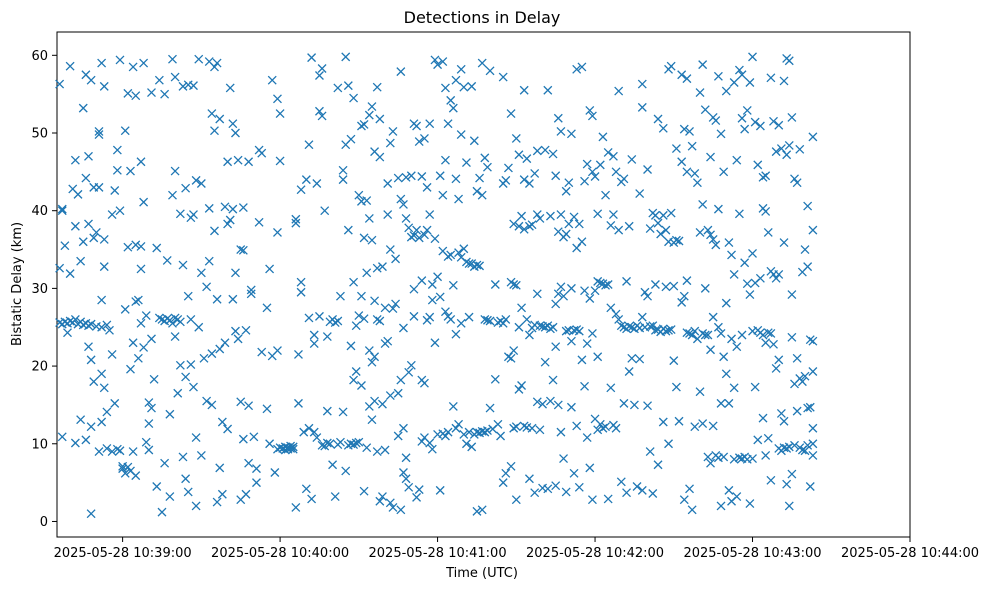 The width and height of the screenshot is (989, 590). Describe the element at coordinates (280, 553) in the screenshot. I see `x-tick-label: 2025-05-28 10:40:00` at that location.